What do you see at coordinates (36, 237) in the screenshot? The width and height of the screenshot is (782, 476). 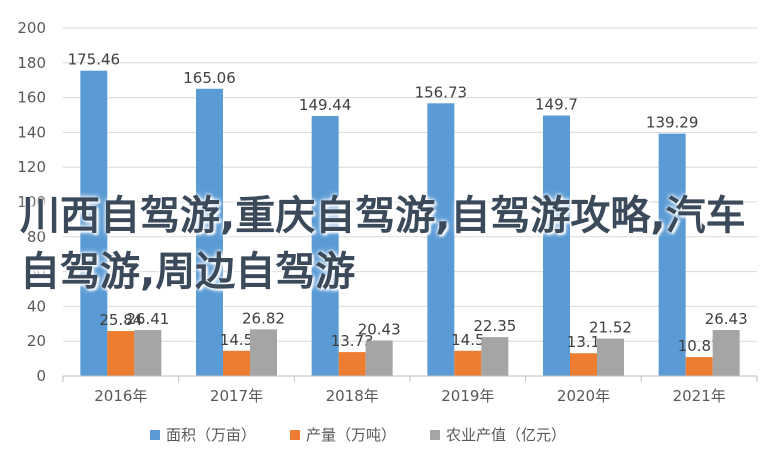 I see `y-tick-label: 80` at bounding box center [36, 237].